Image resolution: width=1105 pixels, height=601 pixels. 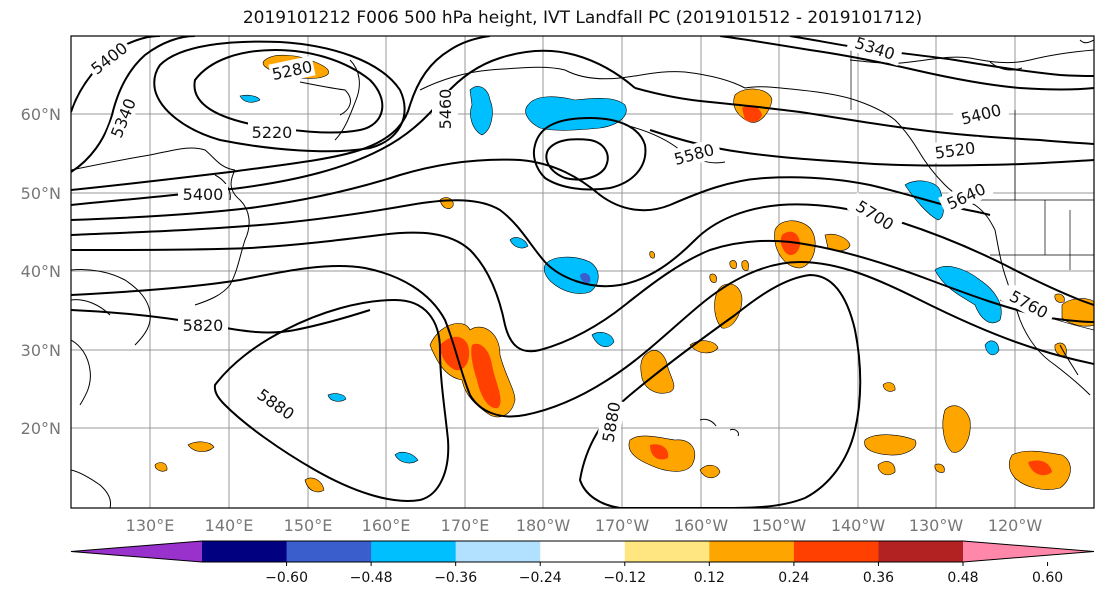 I want to click on lon-label: 150°W, so click(x=779, y=525).